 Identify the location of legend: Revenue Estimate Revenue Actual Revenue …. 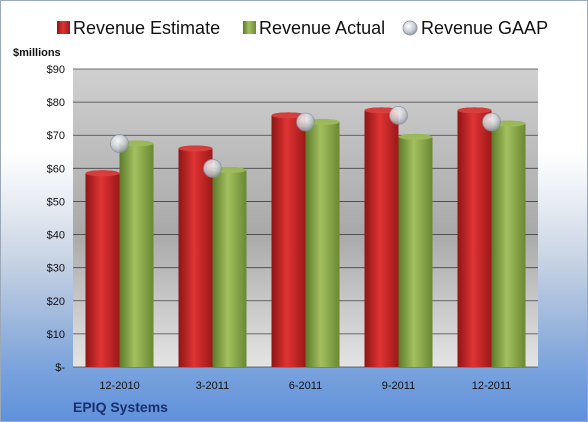
(302, 28).